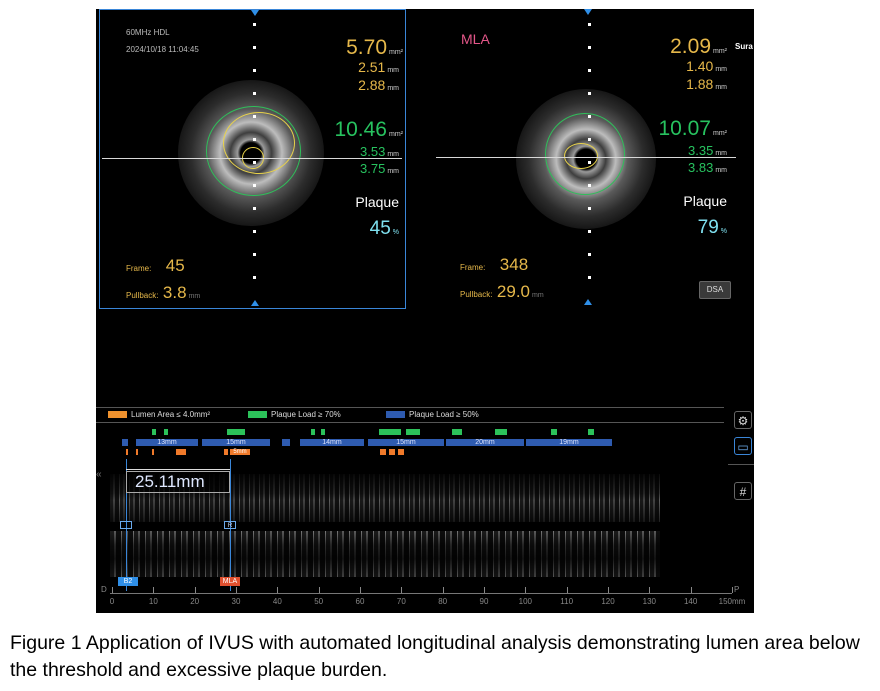 The image size is (880, 691). Describe the element at coordinates (395, 414) in the screenshot. I see `legend-plaque50-swatch` at that location.